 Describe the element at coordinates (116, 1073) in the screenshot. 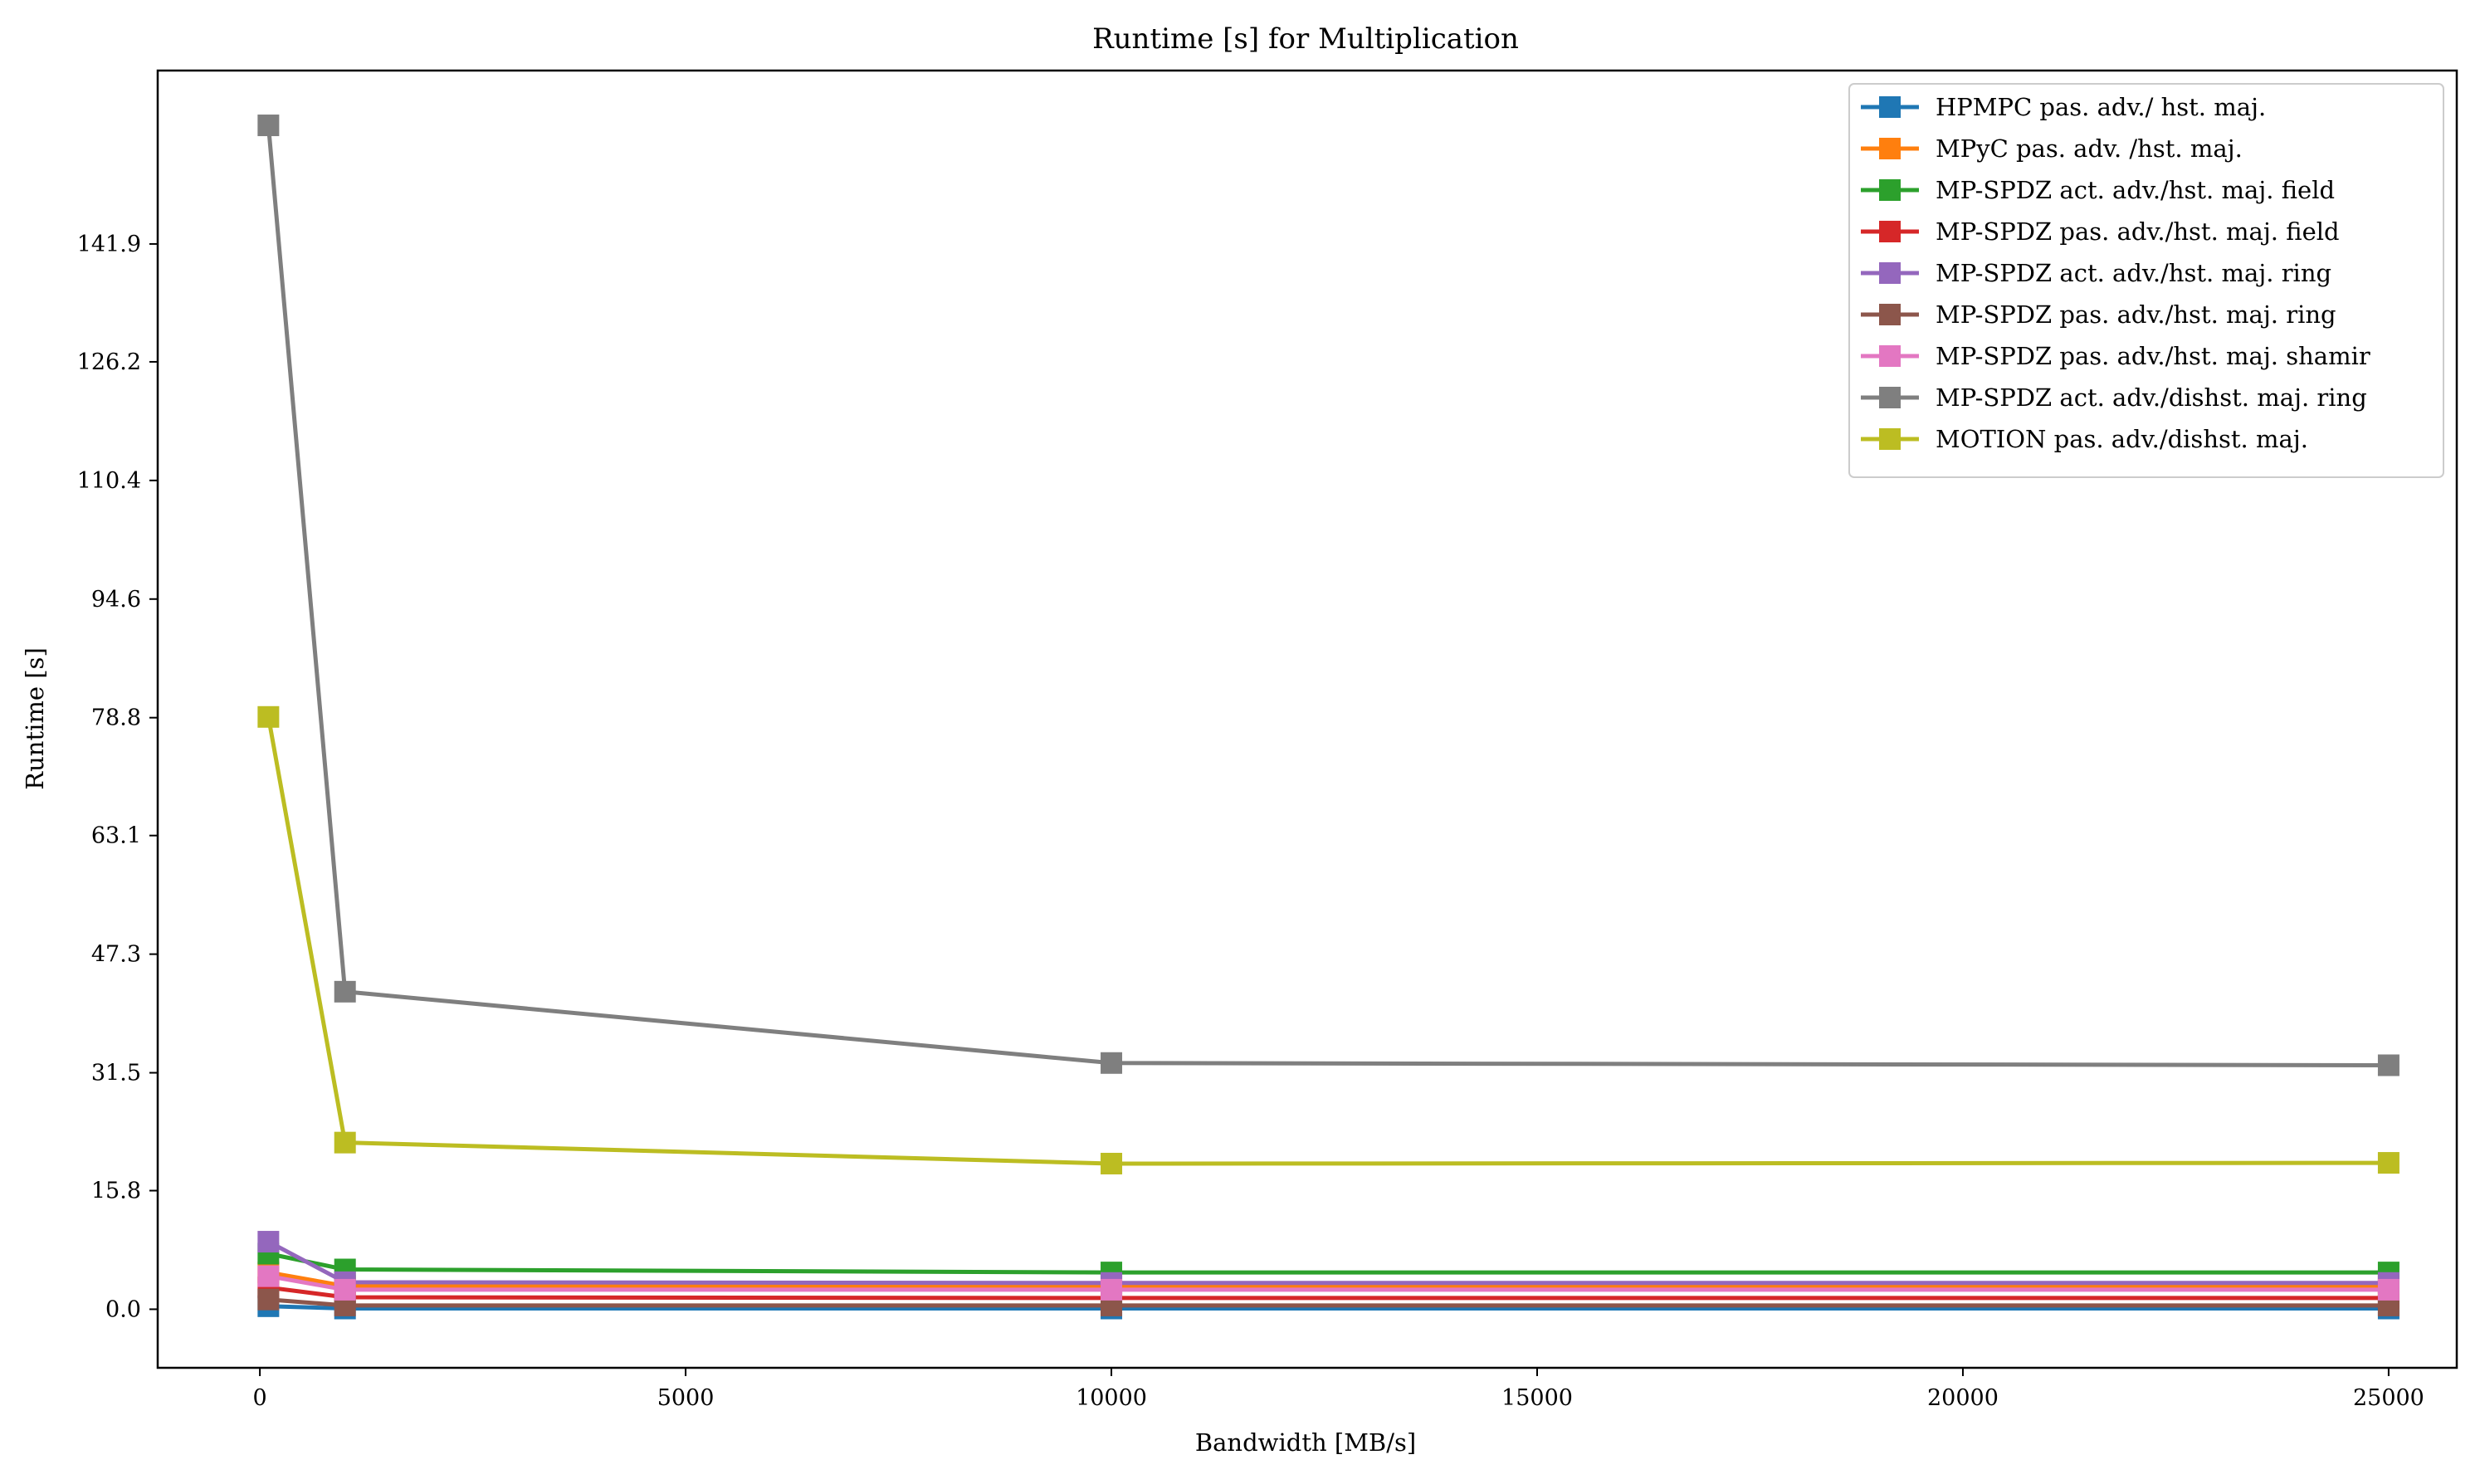

I see `y-tick-label: 31.5` at that location.